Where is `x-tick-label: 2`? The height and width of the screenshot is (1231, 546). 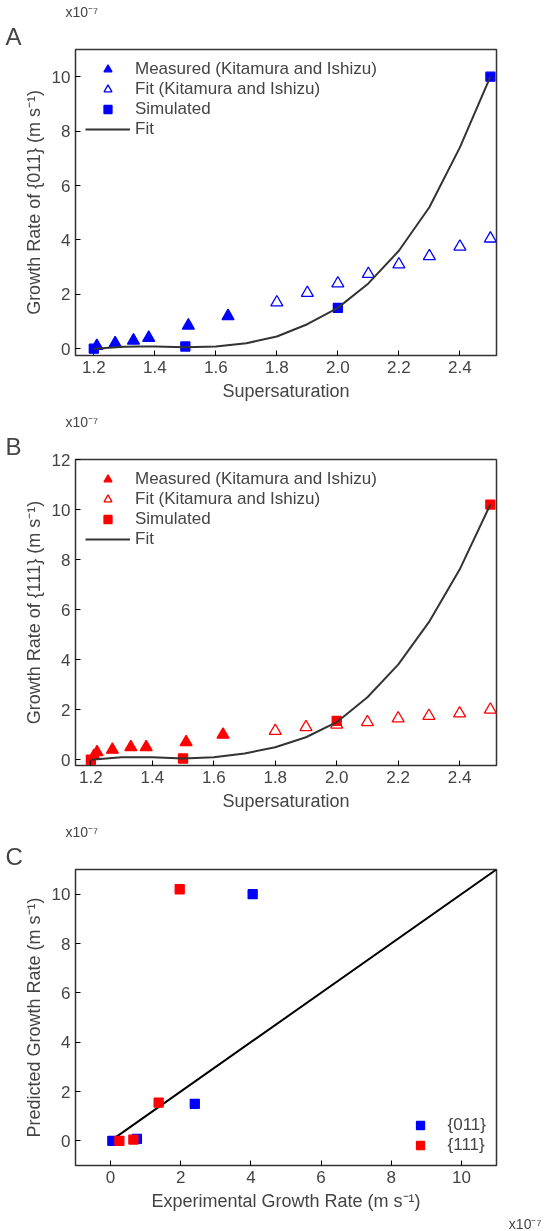 x-tick-label: 2 is located at coordinates (181, 1177).